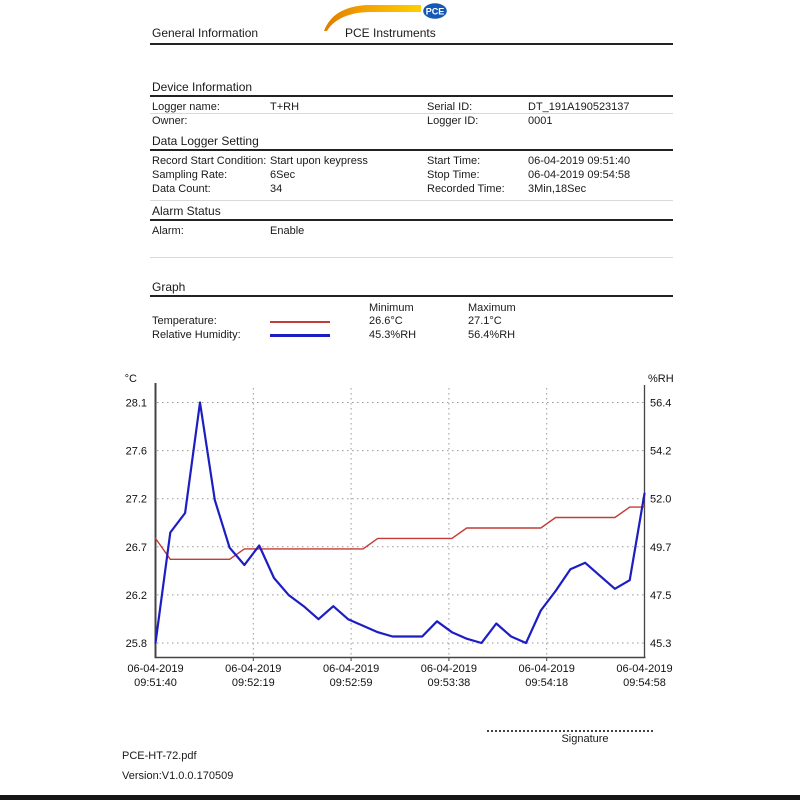 Image resolution: width=800 pixels, height=800 pixels. I want to click on logo-swoosh-shape, so click(372, 18).